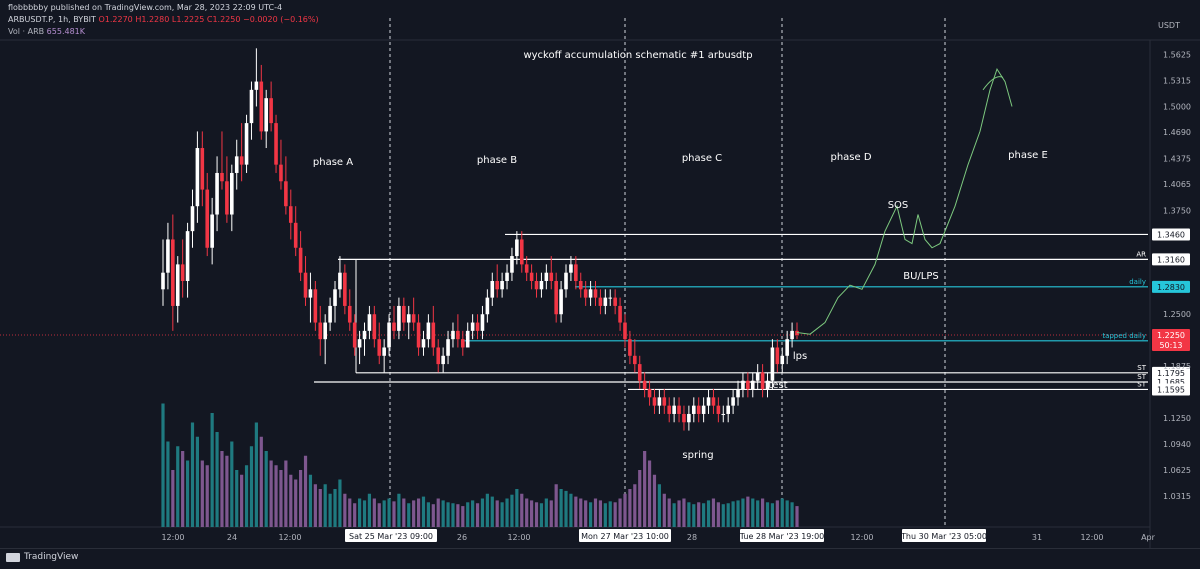 This screenshot has width=1200, height=569. Describe the element at coordinates (26, 31) in the screenshot. I see `volume-label: Vol · ARB` at that location.